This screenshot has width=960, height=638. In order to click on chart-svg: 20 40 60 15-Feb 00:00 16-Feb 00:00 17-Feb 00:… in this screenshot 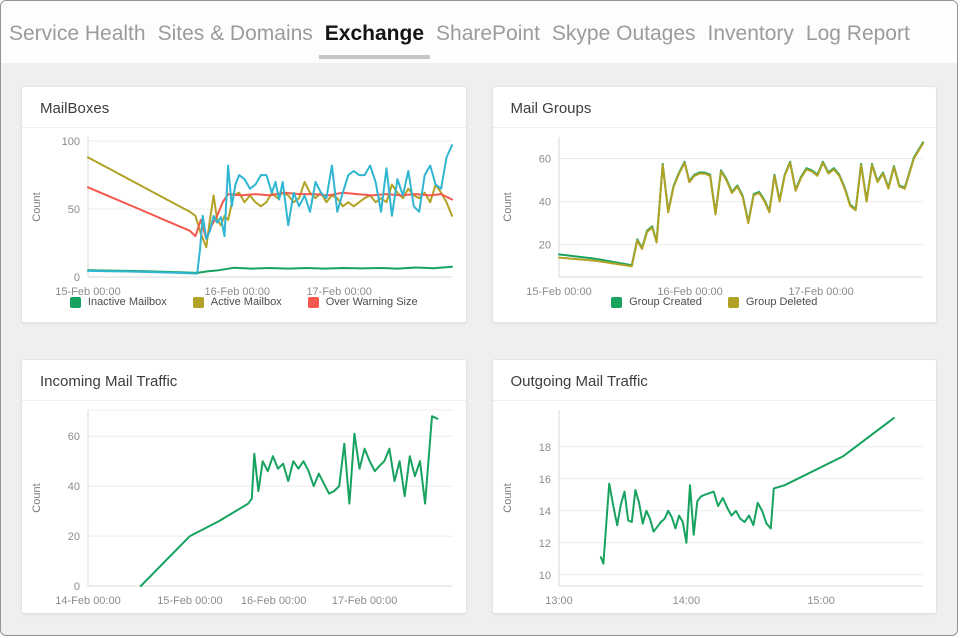, I will do `click(713, 217)`.